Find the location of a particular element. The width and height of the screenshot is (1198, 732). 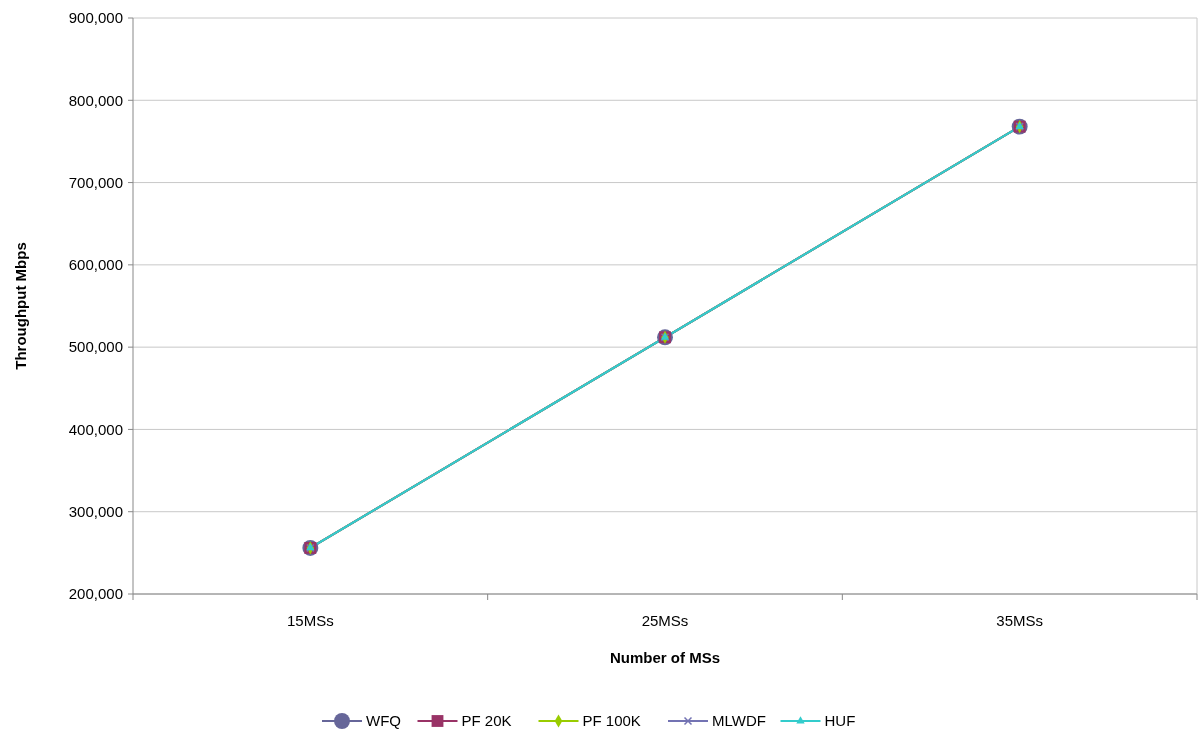

legend-label: WFQ is located at coordinates (383, 721).